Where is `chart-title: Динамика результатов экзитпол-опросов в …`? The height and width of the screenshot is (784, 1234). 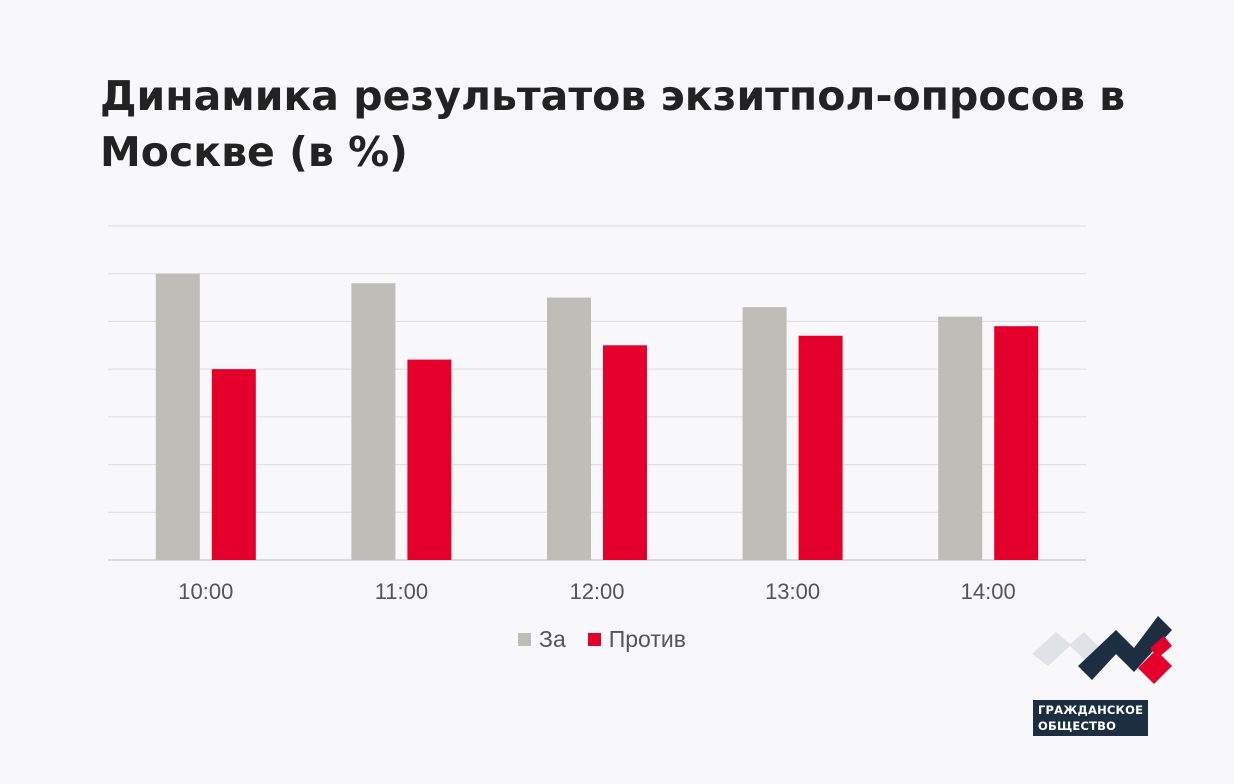 chart-title: Динамика результатов экзитпол-опросов в … is located at coordinates (613, 124).